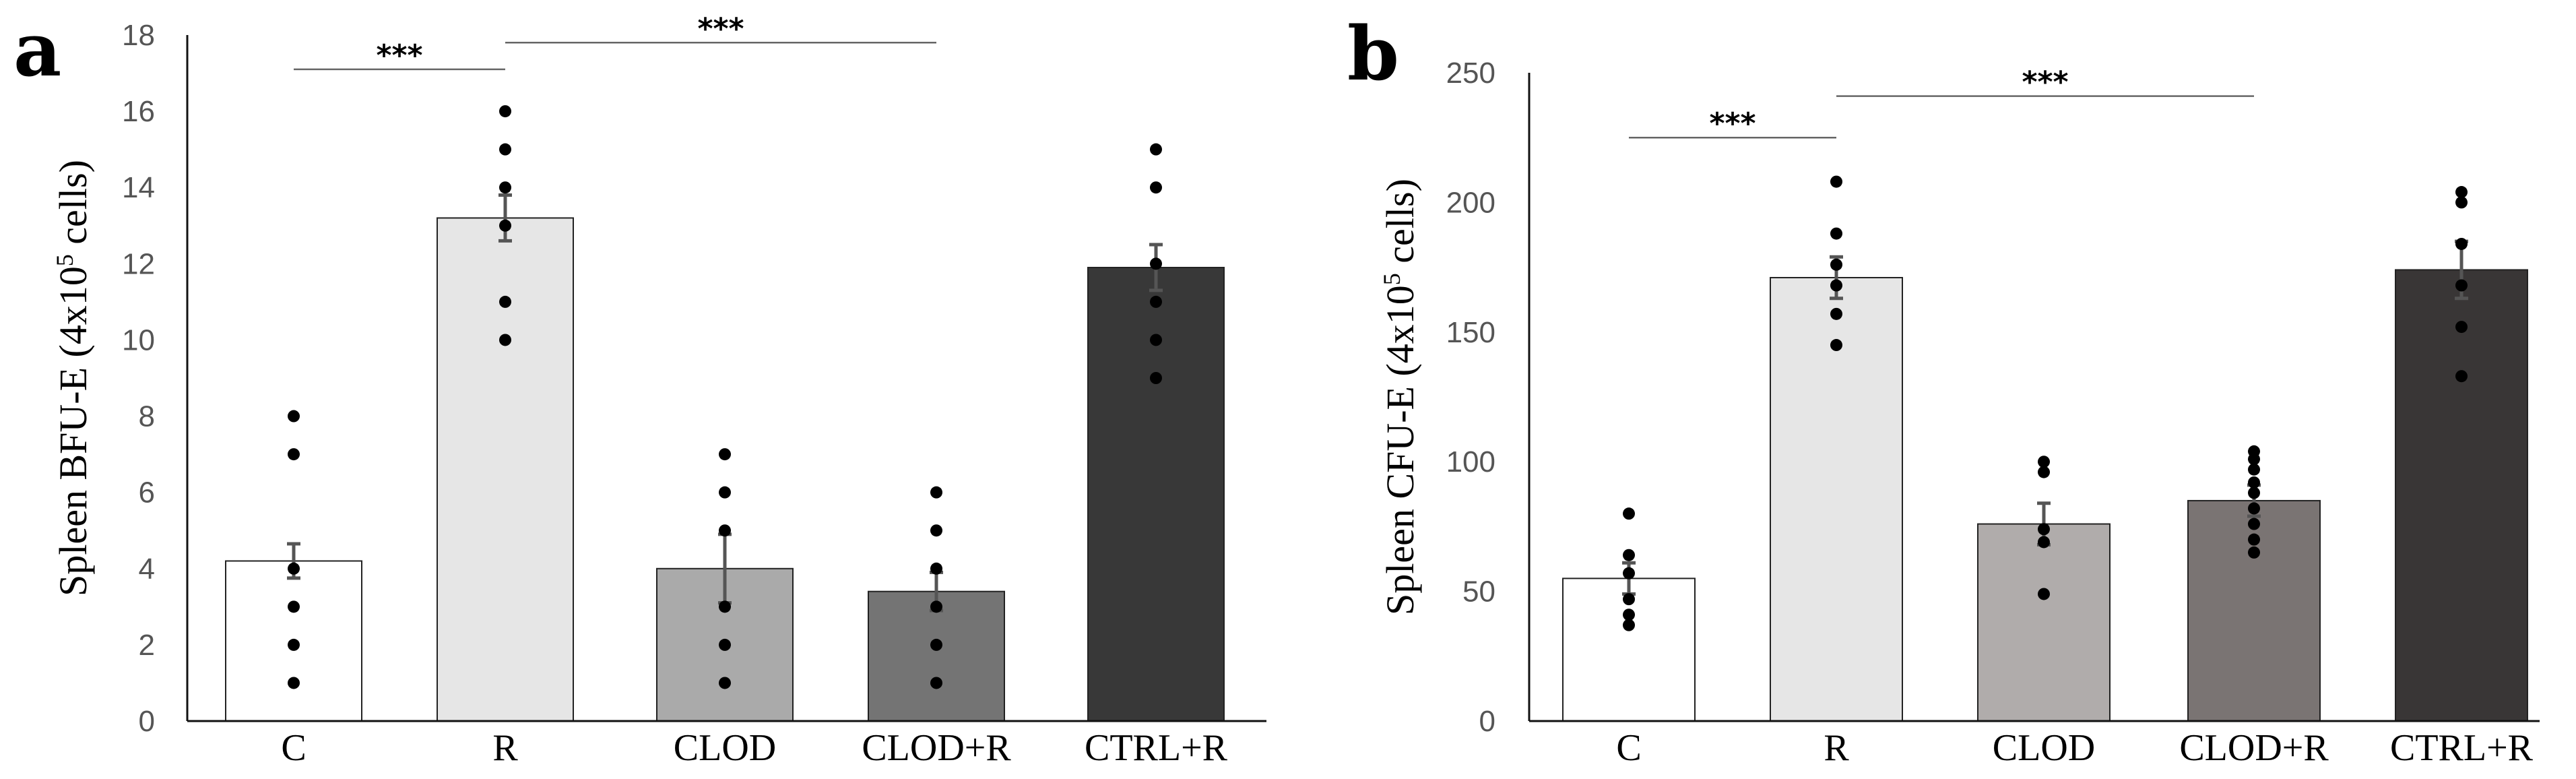  I want to click on y-tick-label: 10, so click(138, 340).